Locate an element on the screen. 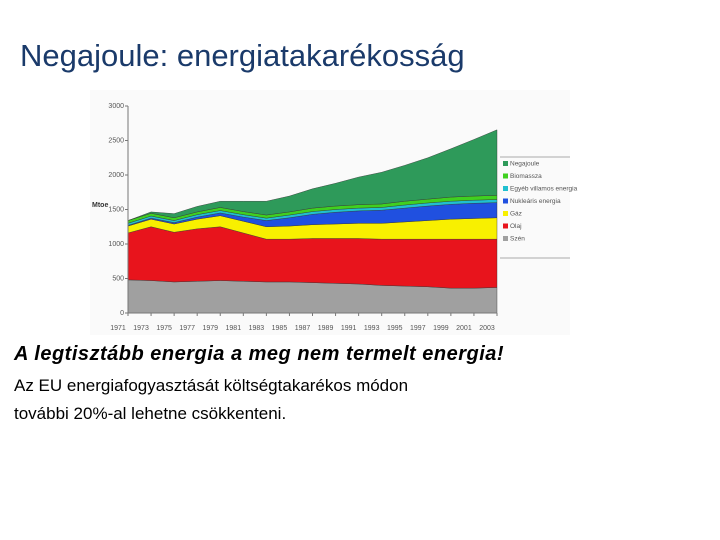 This screenshot has width=720, height=540. x-tick-label: 1987 is located at coordinates (303, 328).